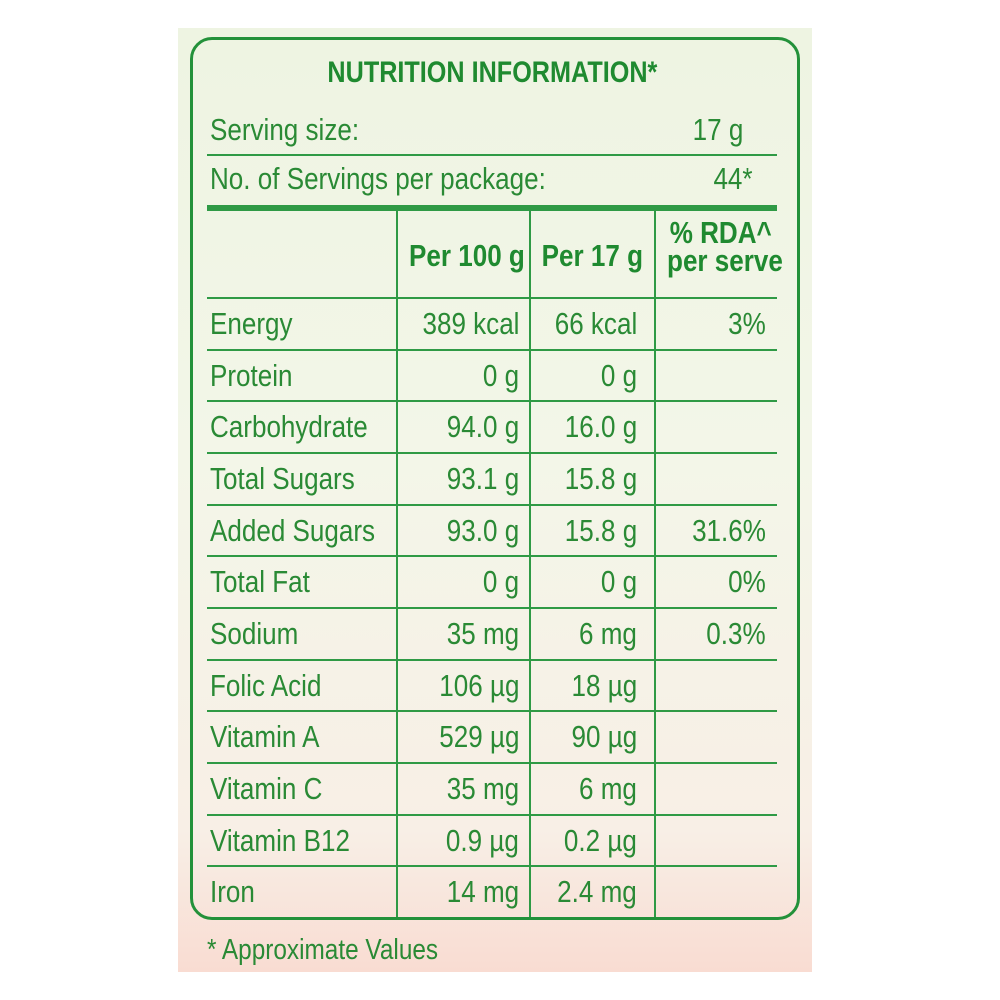  I want to click on nutrient-name: Vitamin A, so click(265, 737).